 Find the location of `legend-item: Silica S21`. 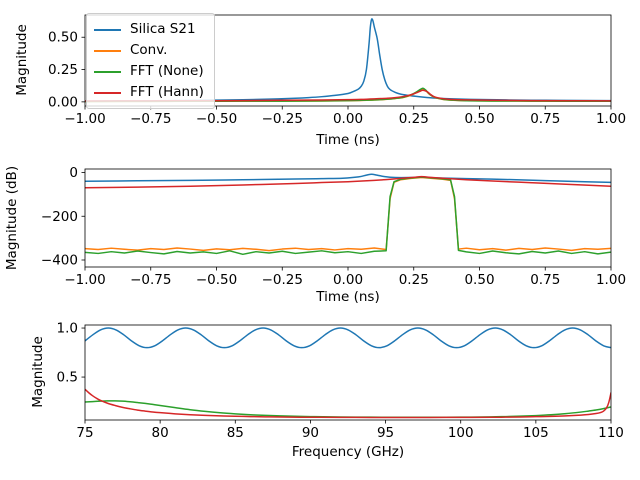

legend-item: Silica S21 is located at coordinates (151, 29).